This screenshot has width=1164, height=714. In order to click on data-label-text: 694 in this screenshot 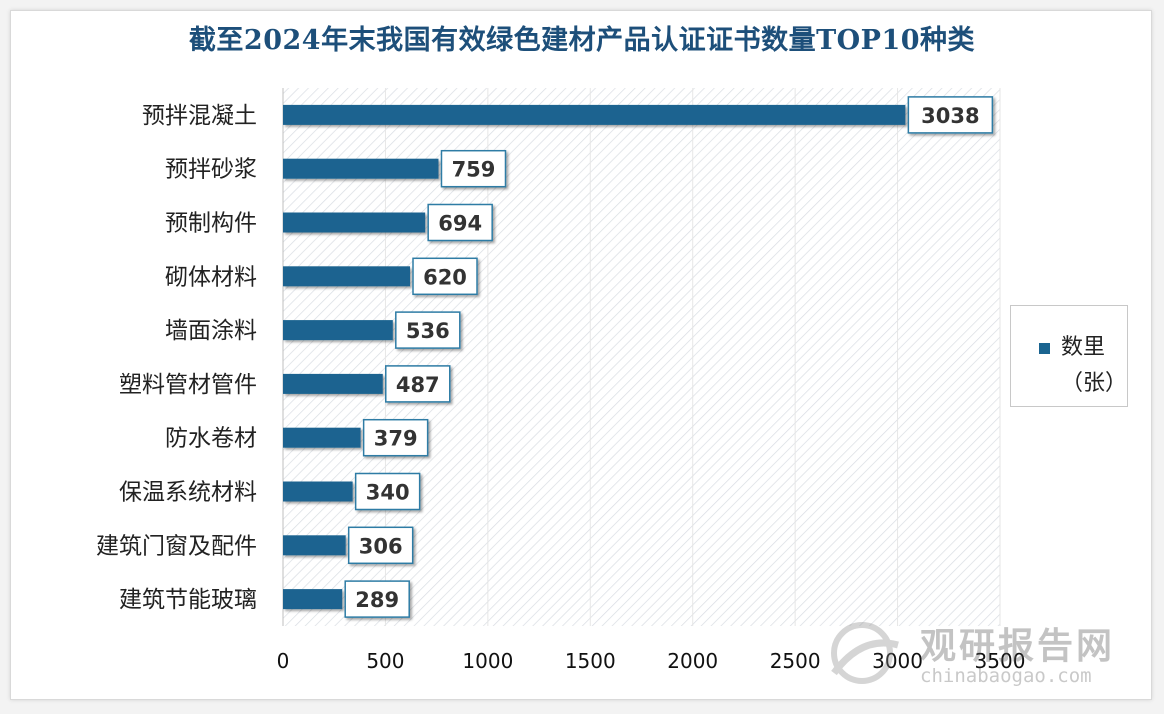, I will do `click(460, 224)`.